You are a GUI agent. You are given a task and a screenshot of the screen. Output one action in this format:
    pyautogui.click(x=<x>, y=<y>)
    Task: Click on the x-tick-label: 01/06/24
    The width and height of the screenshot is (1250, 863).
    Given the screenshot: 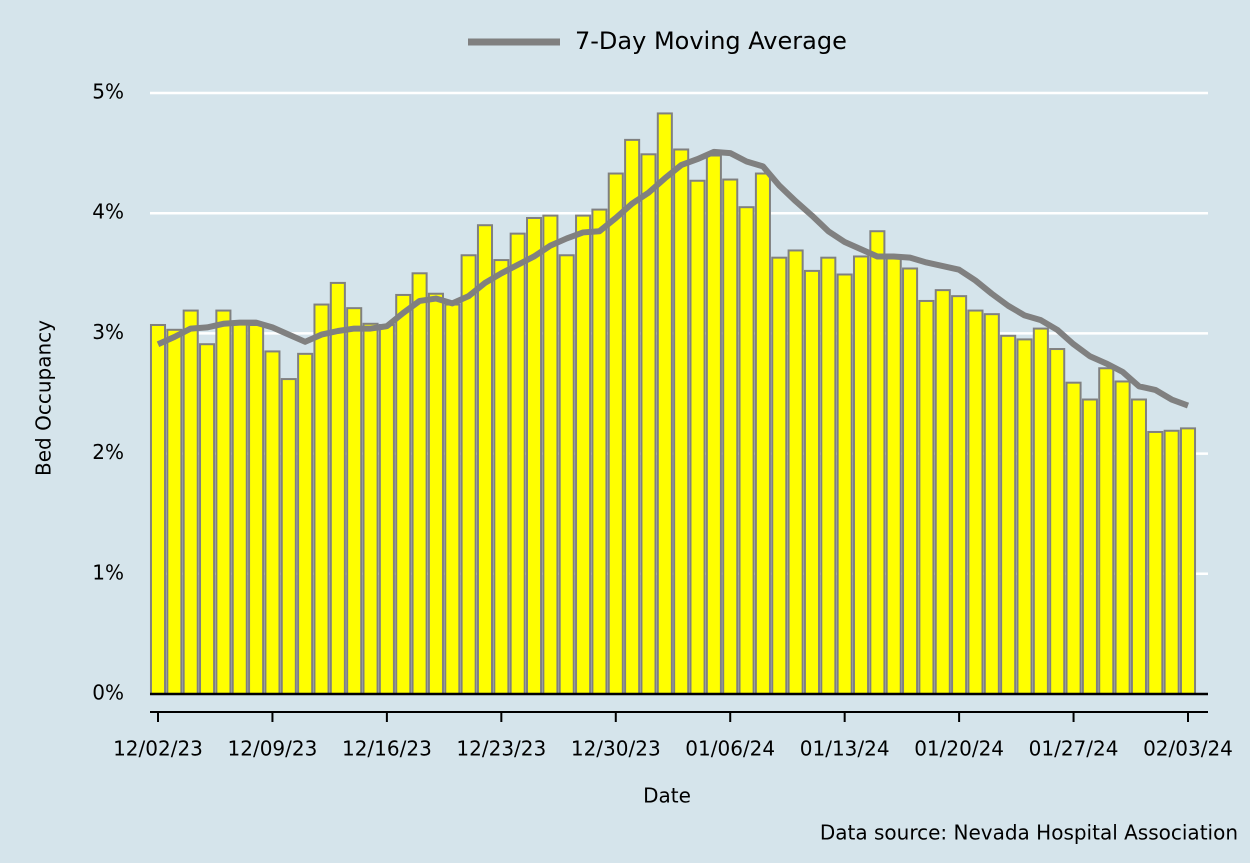 What is the action you would take?
    pyautogui.click(x=730, y=749)
    